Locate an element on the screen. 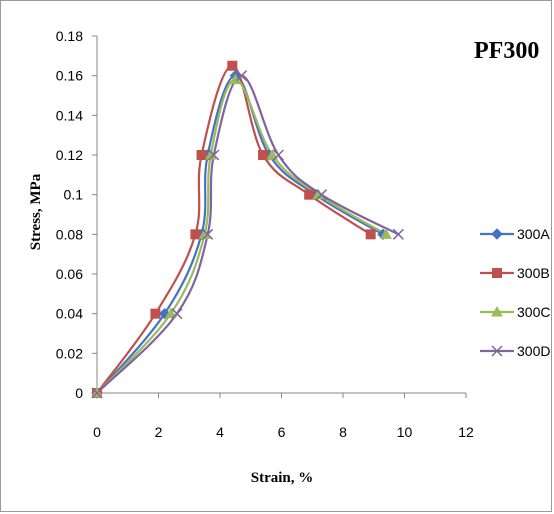 Image resolution: width=554 pixels, height=514 pixels. y-axis-title: Stress, MPa is located at coordinates (36, 211).